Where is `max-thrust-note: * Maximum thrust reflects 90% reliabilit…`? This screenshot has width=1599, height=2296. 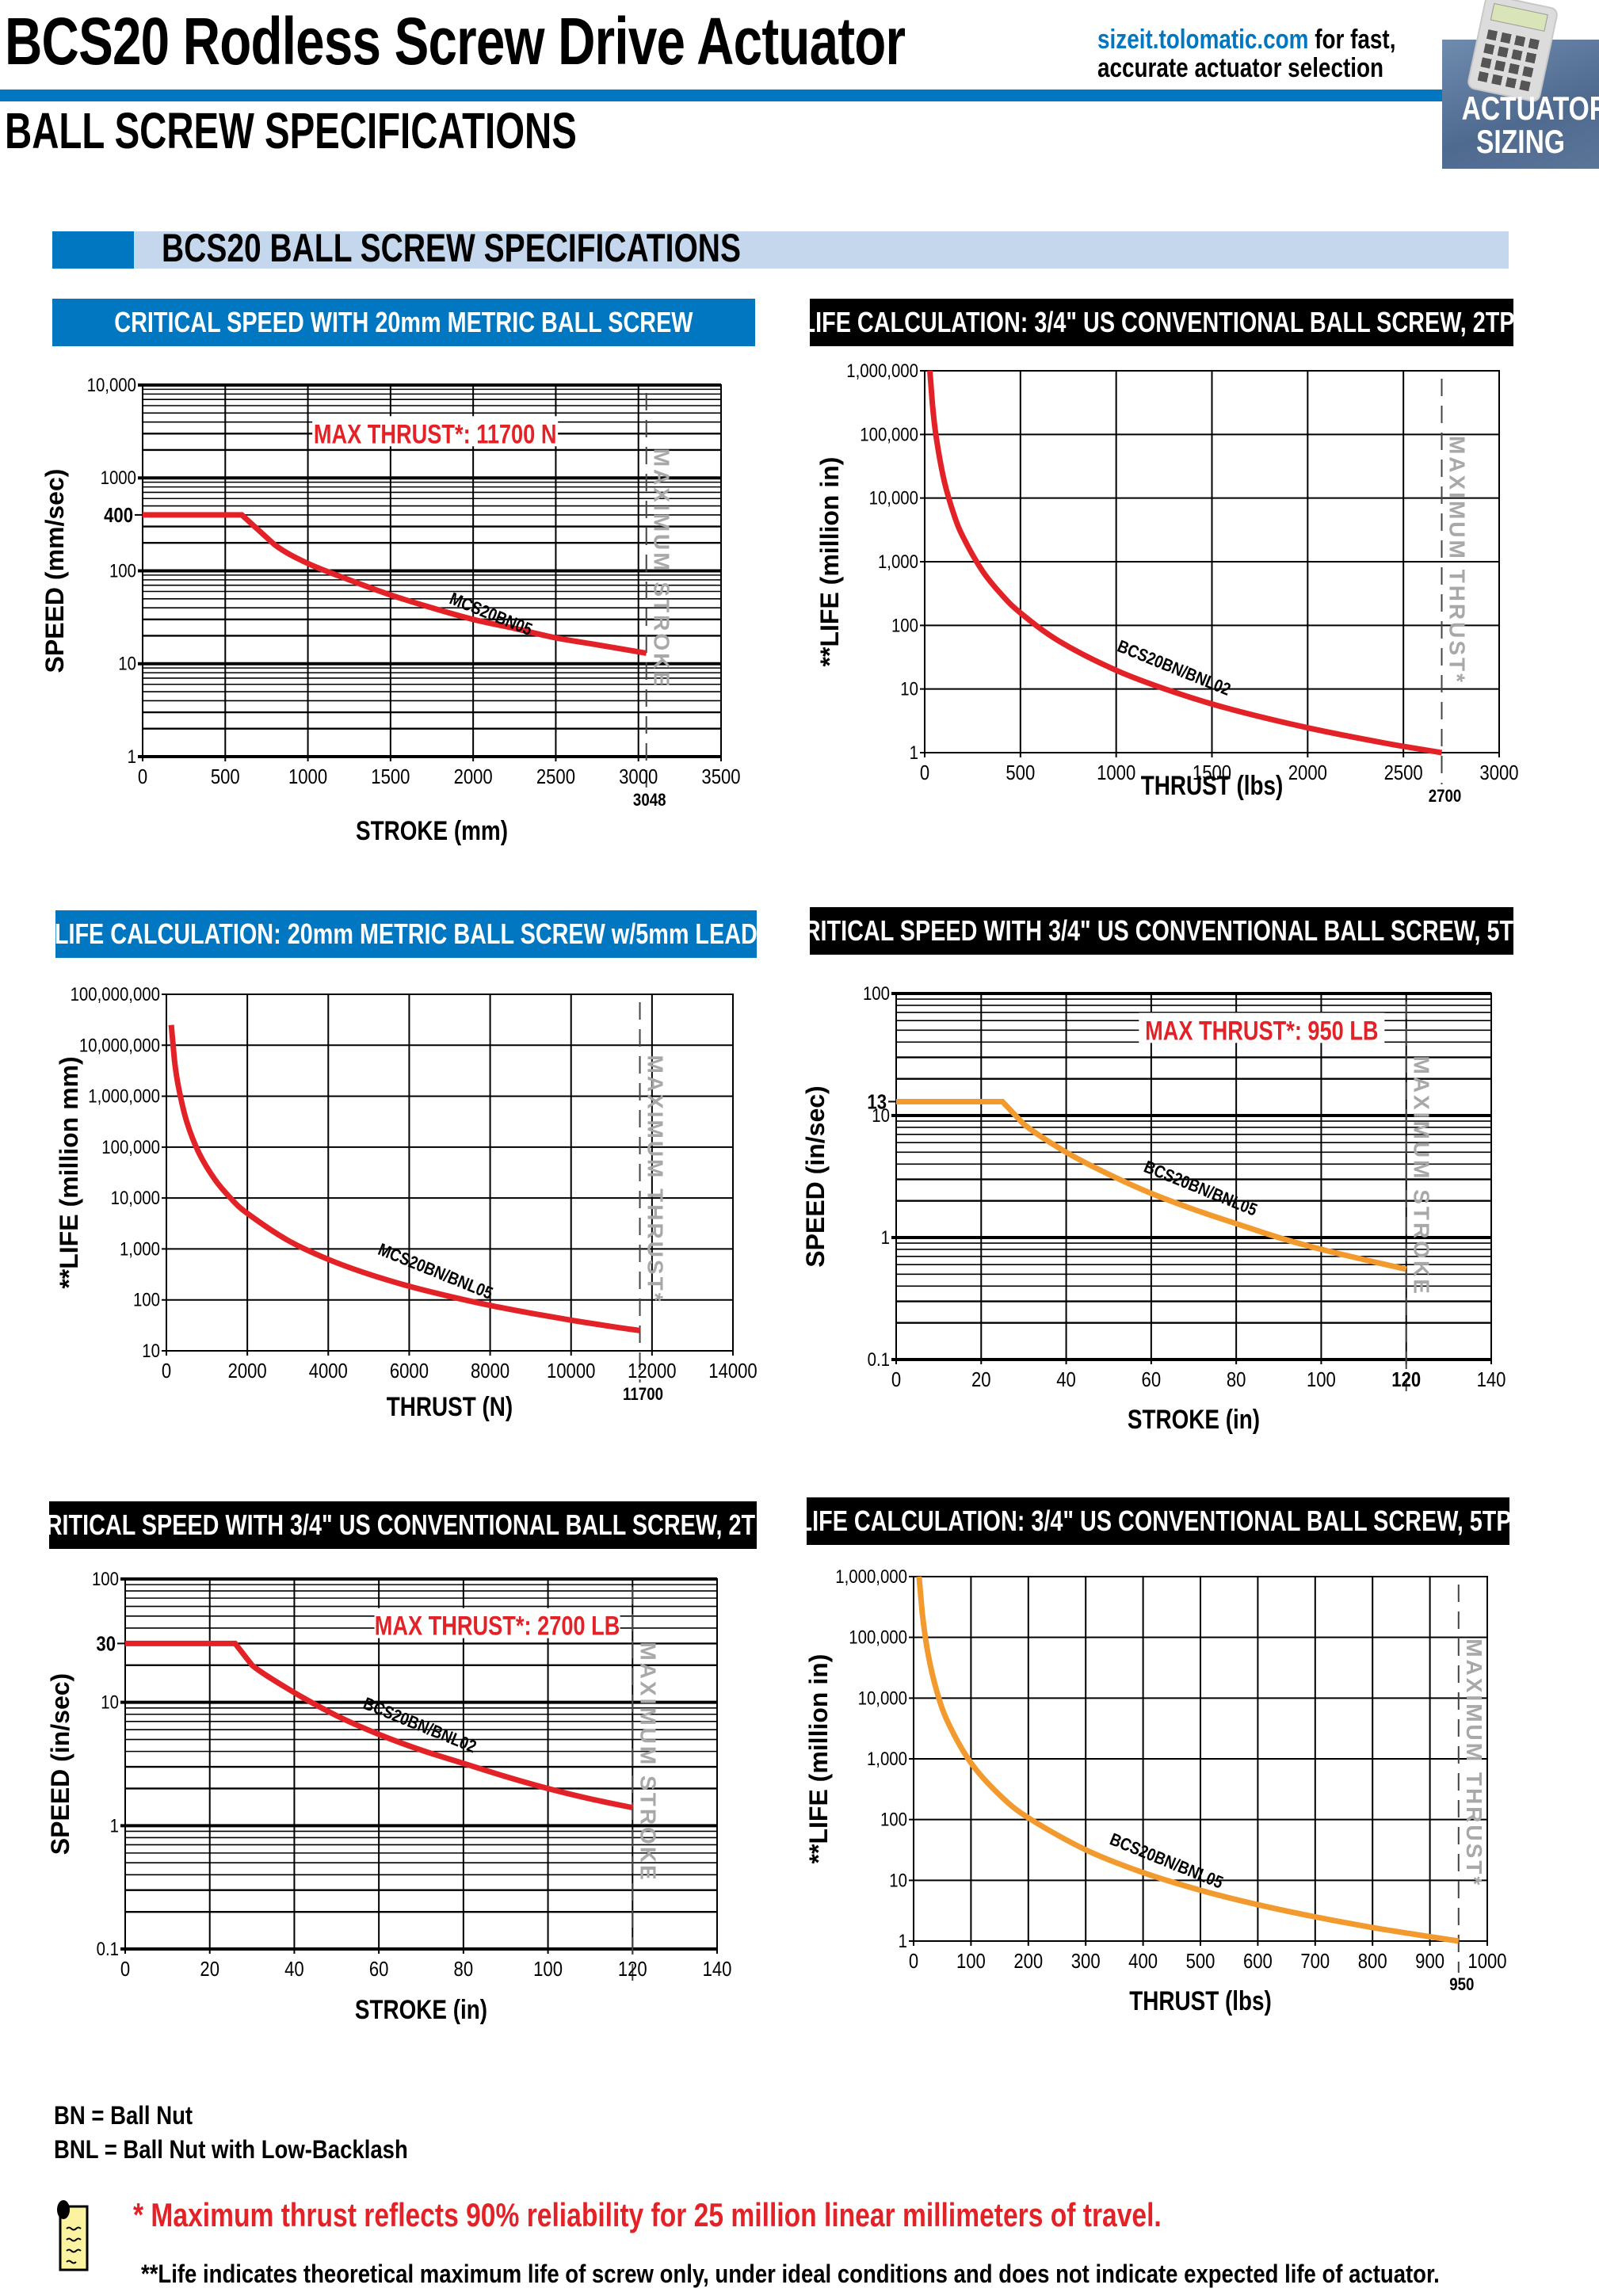
max-thrust-note: * Maximum thrust reflects 90% reliabilit… is located at coordinates (647, 2214).